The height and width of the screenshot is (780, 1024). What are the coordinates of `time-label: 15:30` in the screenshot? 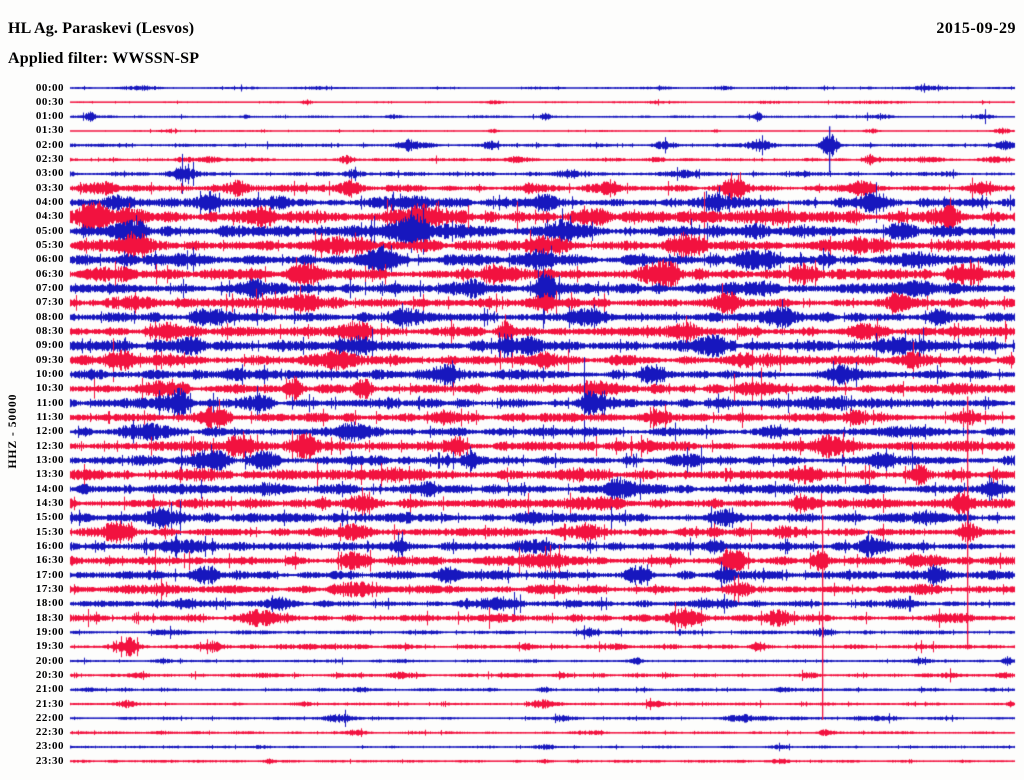 It's located at (49, 532).